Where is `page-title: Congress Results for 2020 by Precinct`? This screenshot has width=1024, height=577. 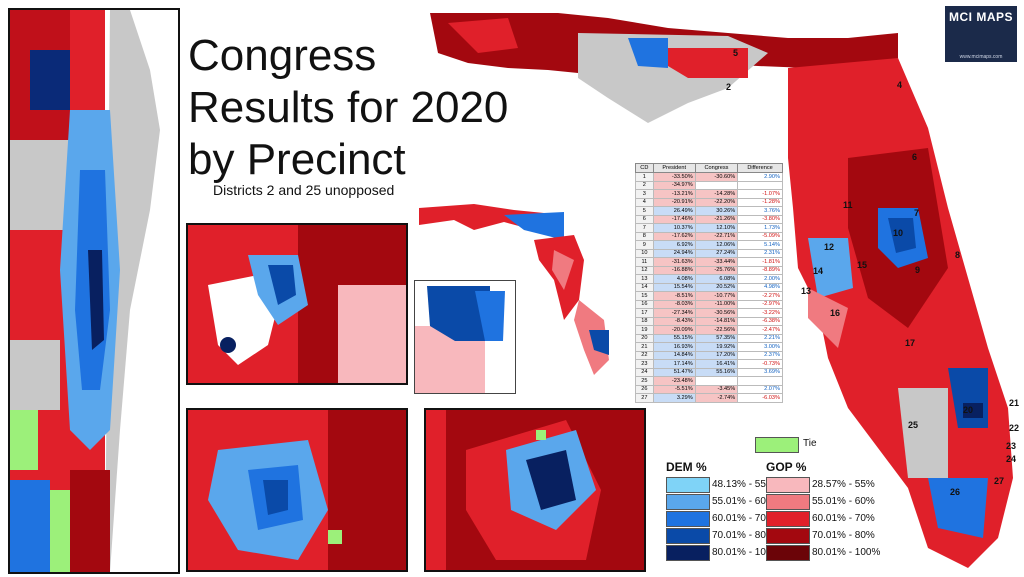
page-title: Congress Results for 2020 by Precinct is located at coordinates (348, 108).